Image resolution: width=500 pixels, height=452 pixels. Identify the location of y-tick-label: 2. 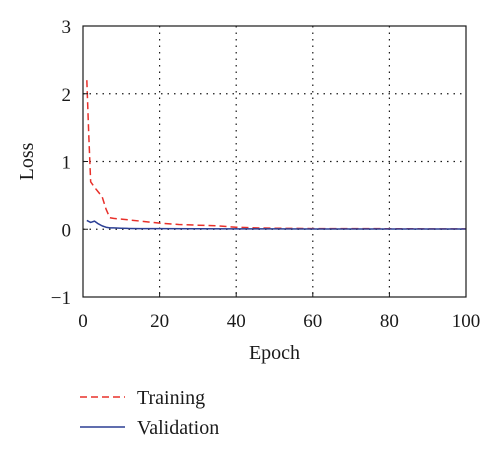
(67, 95).